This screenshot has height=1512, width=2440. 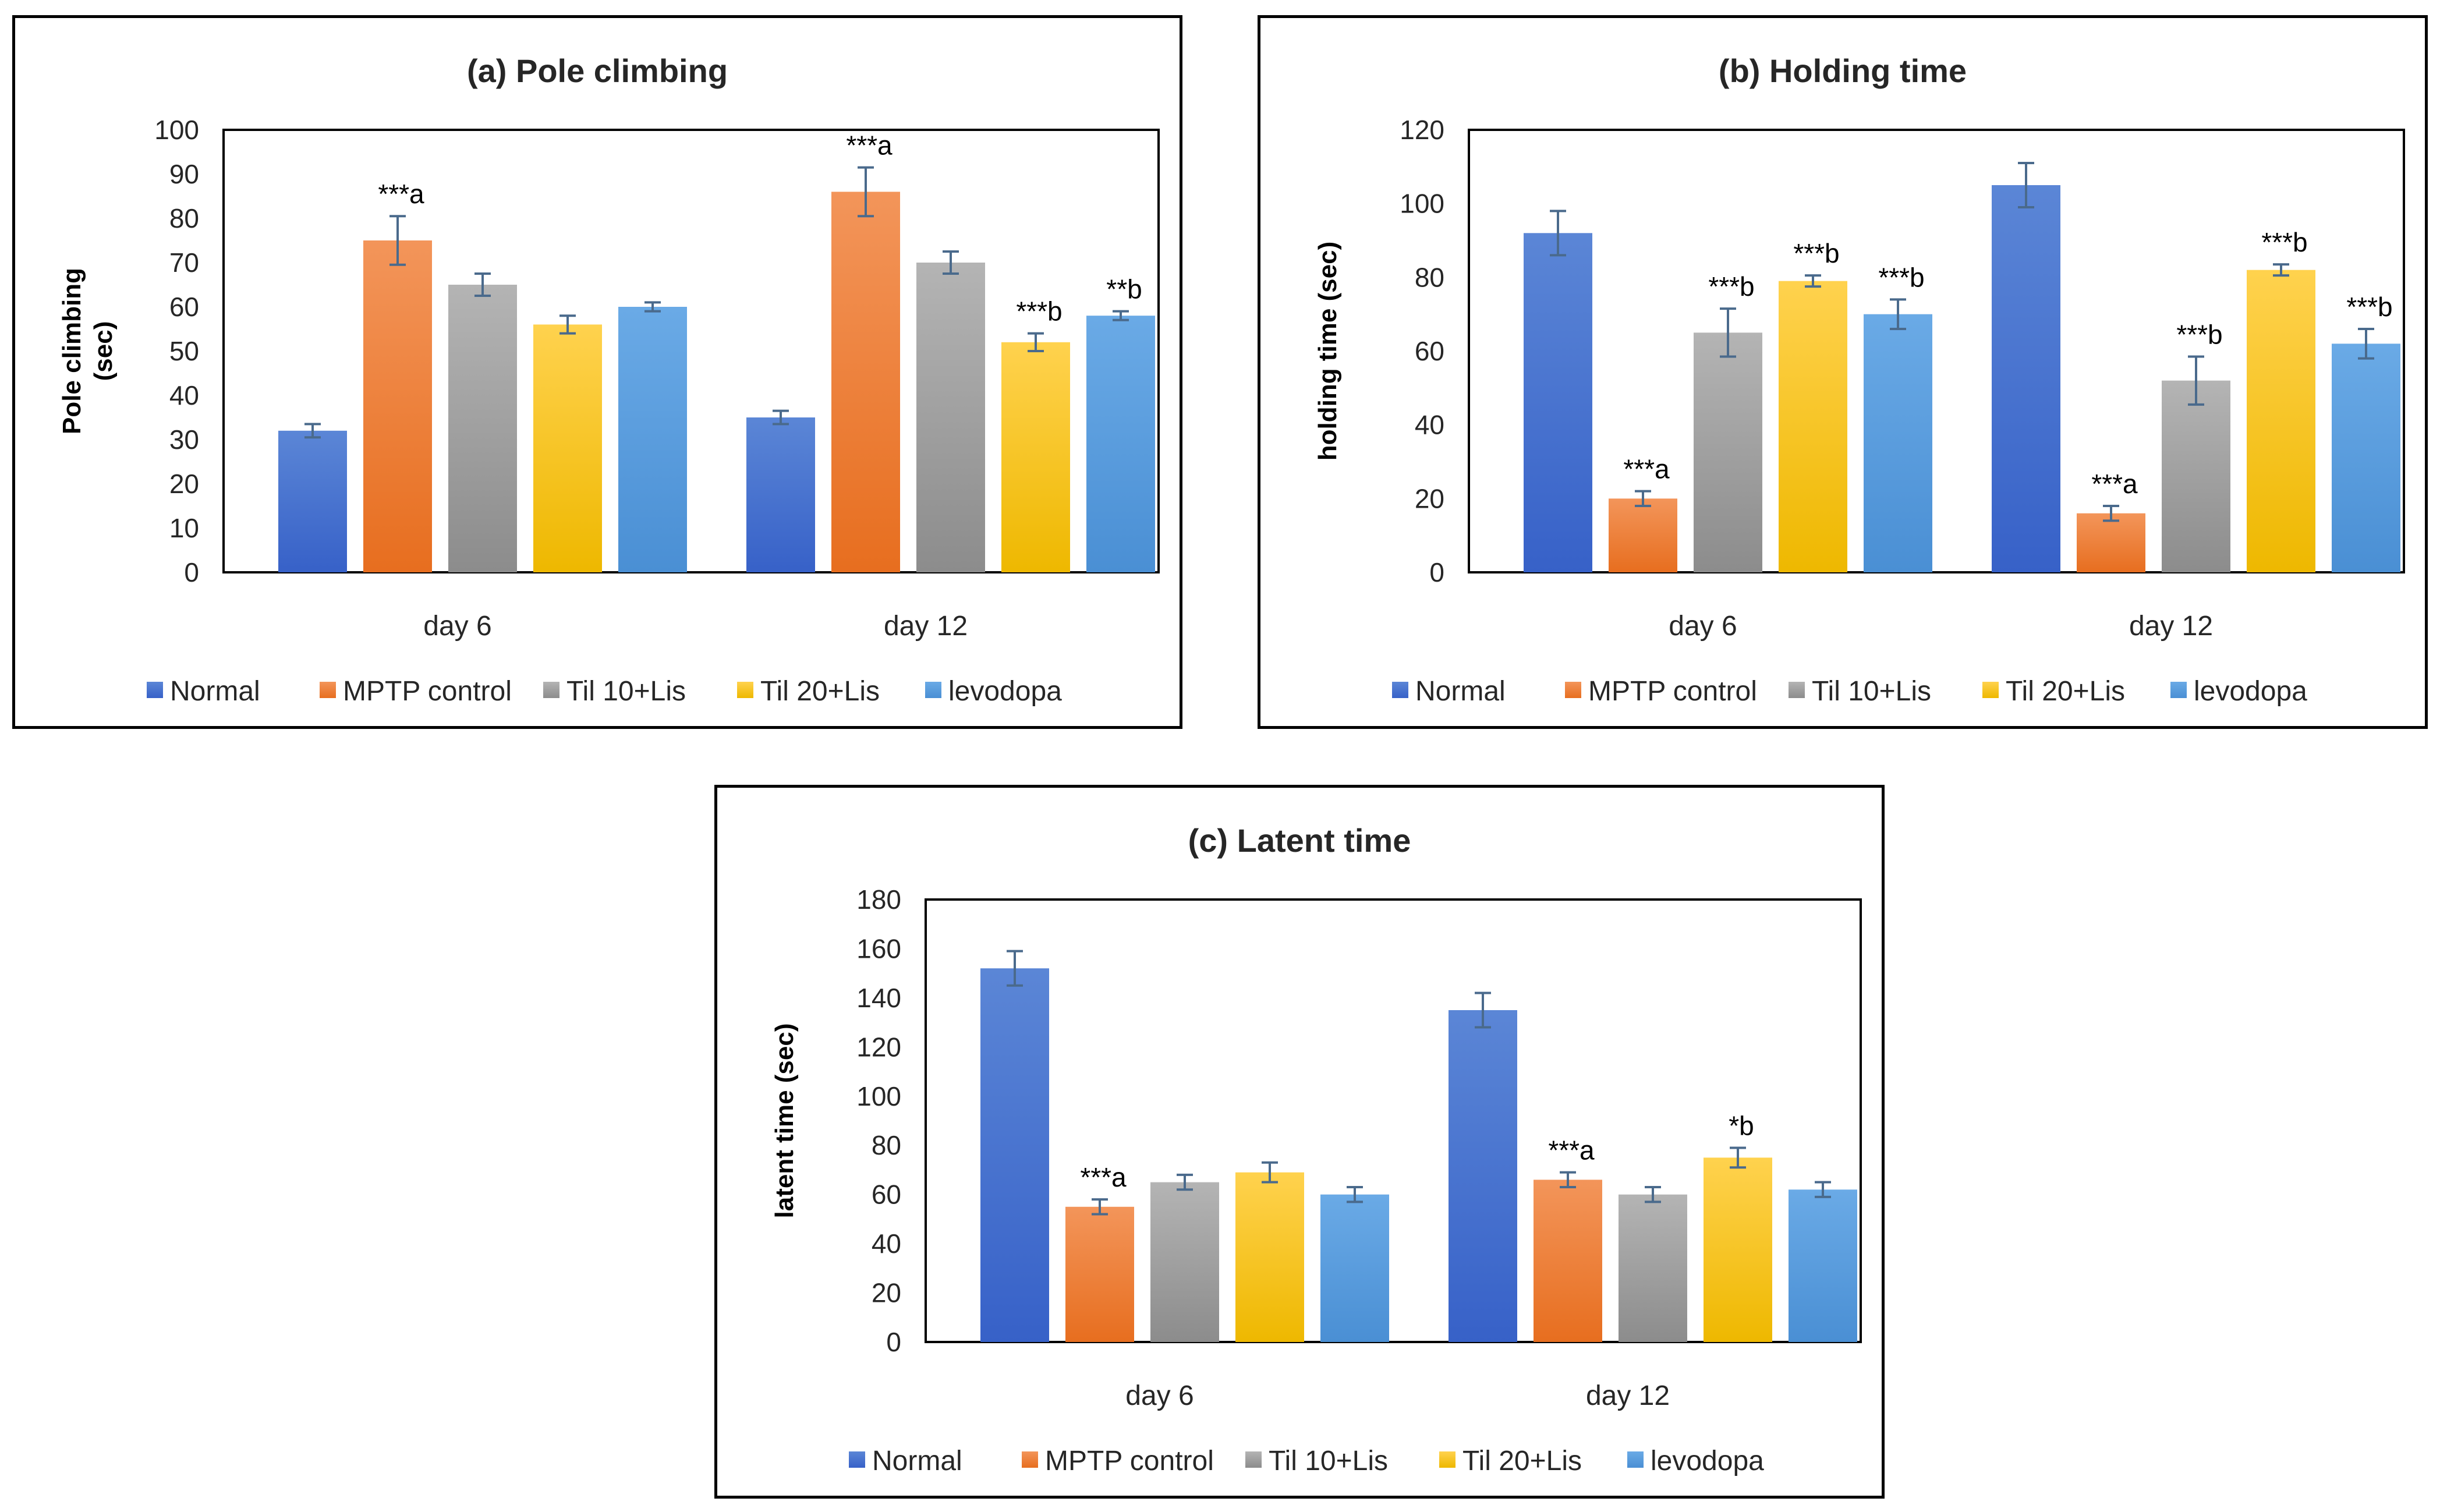 I want to click on legend-swatch-til-10-lis, so click(x=1797, y=690).